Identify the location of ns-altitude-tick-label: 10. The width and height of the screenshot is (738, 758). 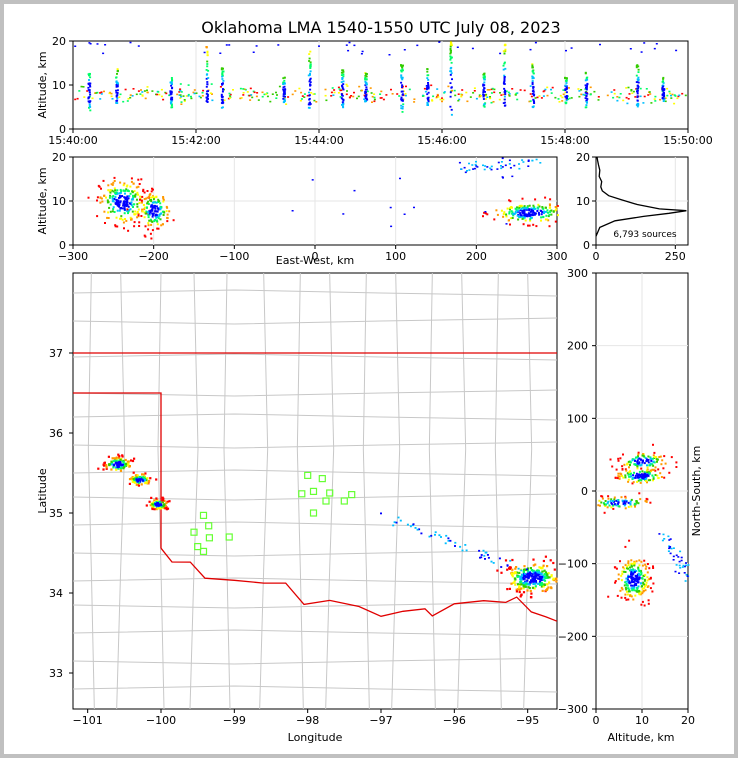
(642, 720).